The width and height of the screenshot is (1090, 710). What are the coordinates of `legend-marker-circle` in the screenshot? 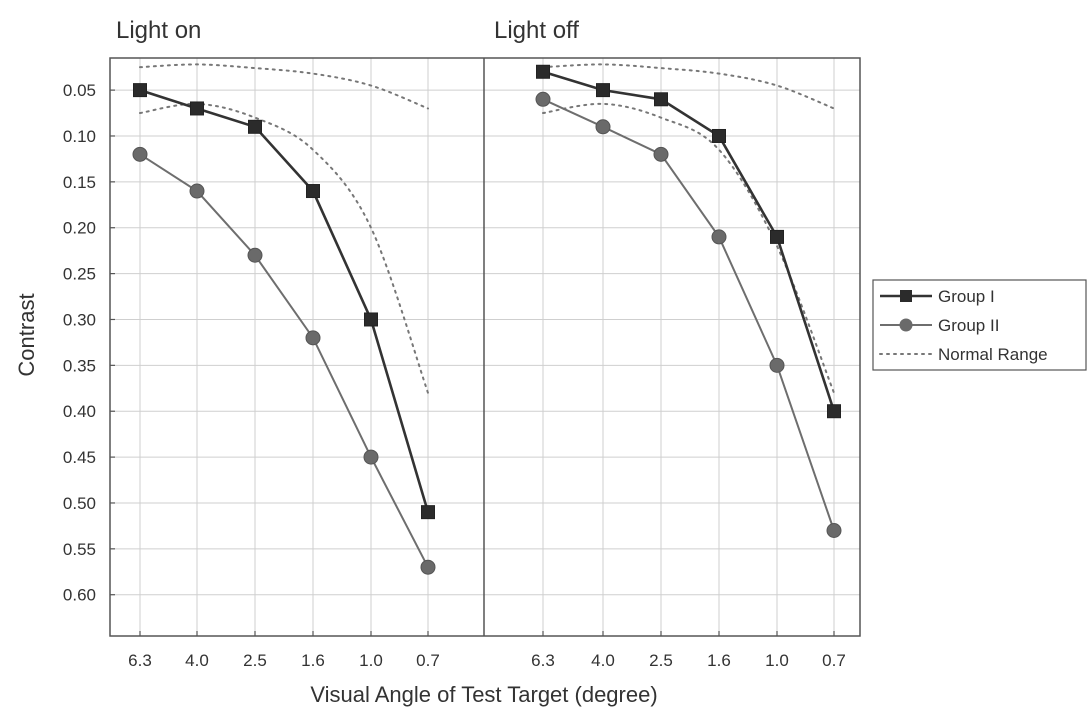 It's located at (906, 325).